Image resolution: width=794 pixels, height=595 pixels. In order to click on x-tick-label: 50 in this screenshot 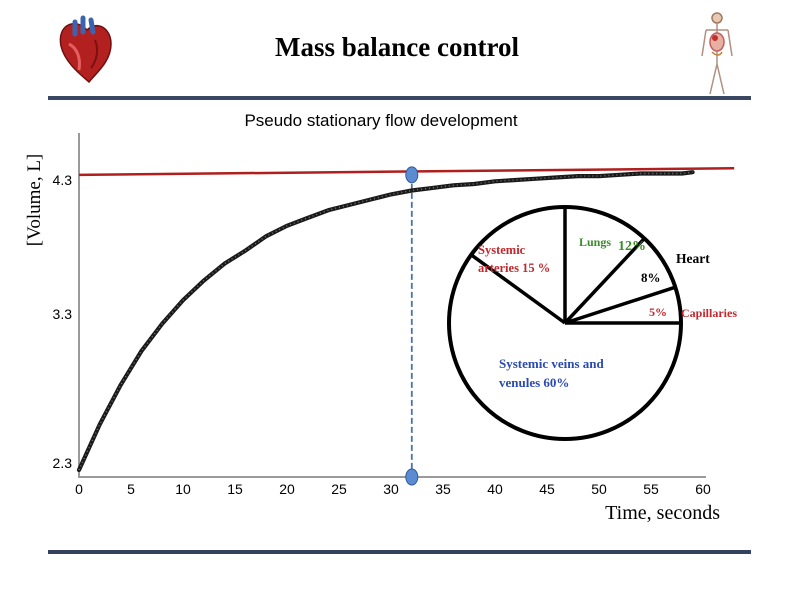, I will do `click(599, 489)`.